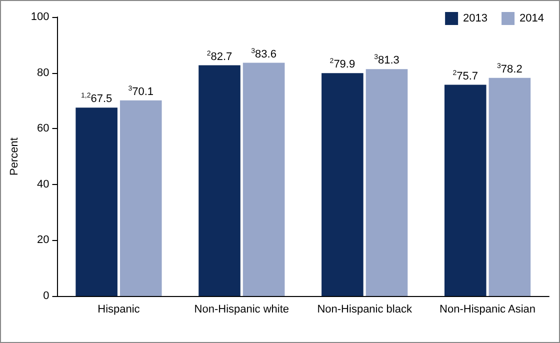  What do you see at coordinates (46, 296) in the screenshot?
I see `y-tick-label: 0` at bounding box center [46, 296].